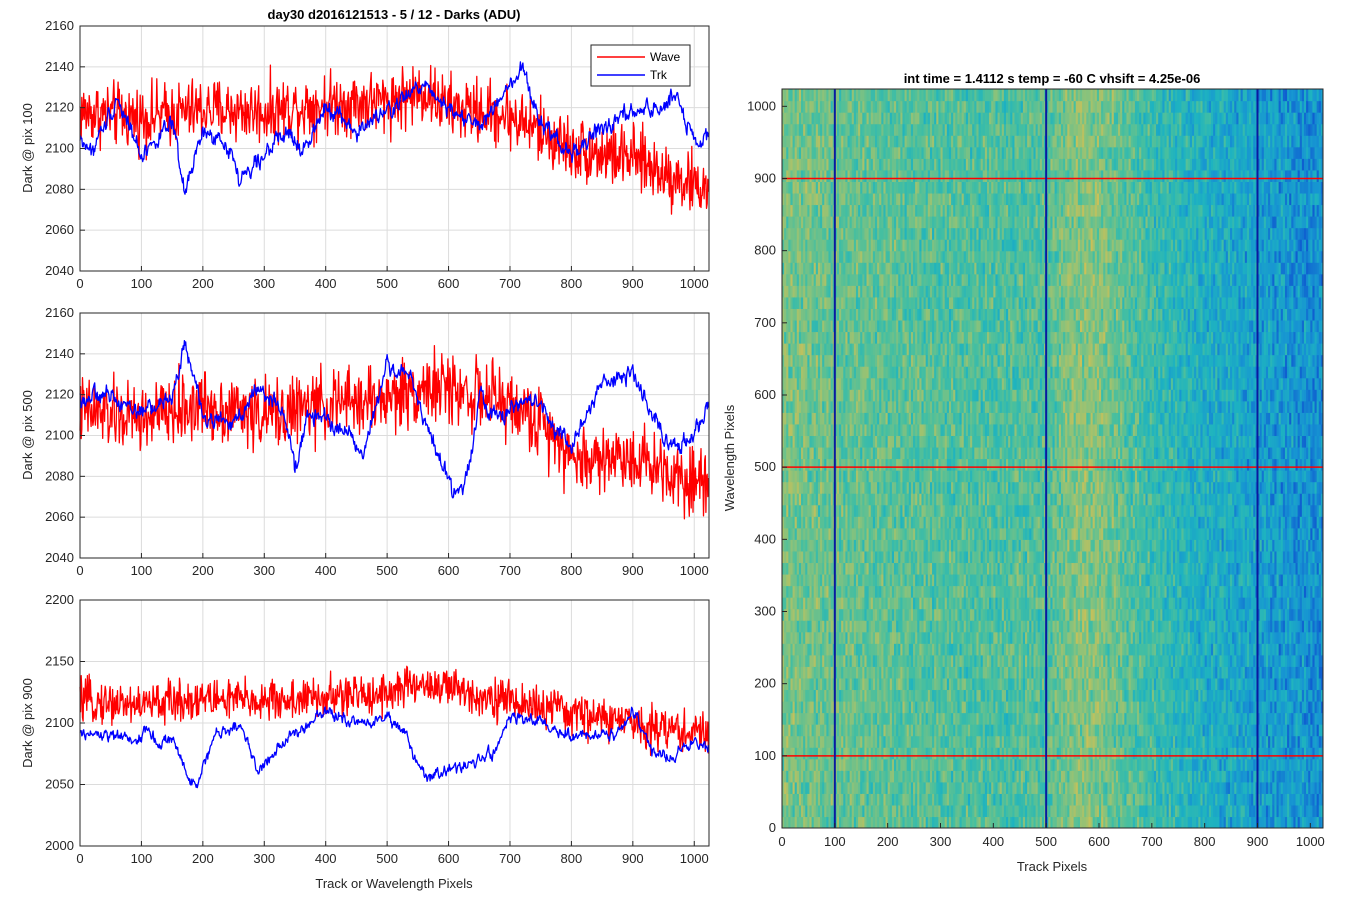 This screenshot has width=1350, height=900. Describe the element at coordinates (27, 148) in the screenshot. I see `panel-1-ylabel: Dark @ pix 100` at that location.